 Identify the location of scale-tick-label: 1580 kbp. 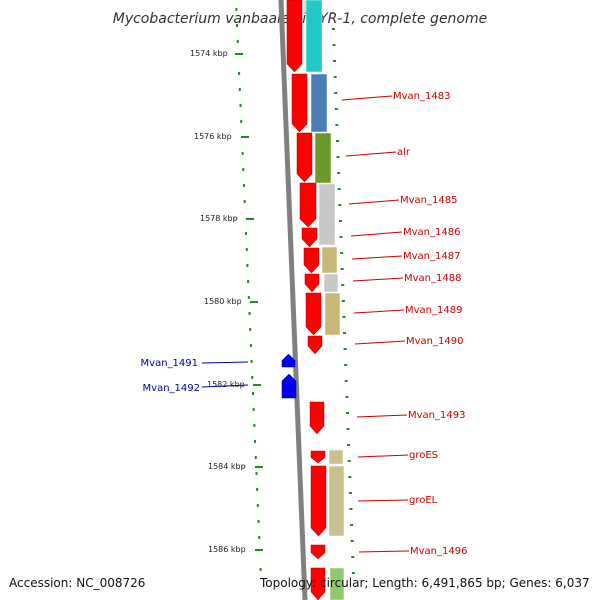
(223, 301).